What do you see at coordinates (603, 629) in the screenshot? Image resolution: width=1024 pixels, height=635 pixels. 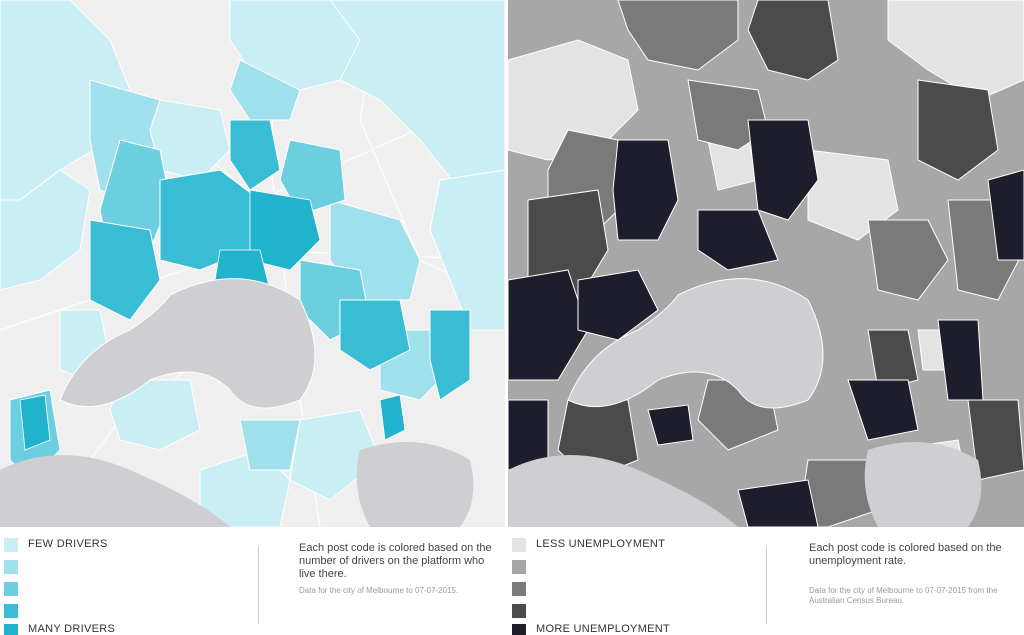 I see `legend-high-label: MORE UNEMPLOYMENT` at bounding box center [603, 629].